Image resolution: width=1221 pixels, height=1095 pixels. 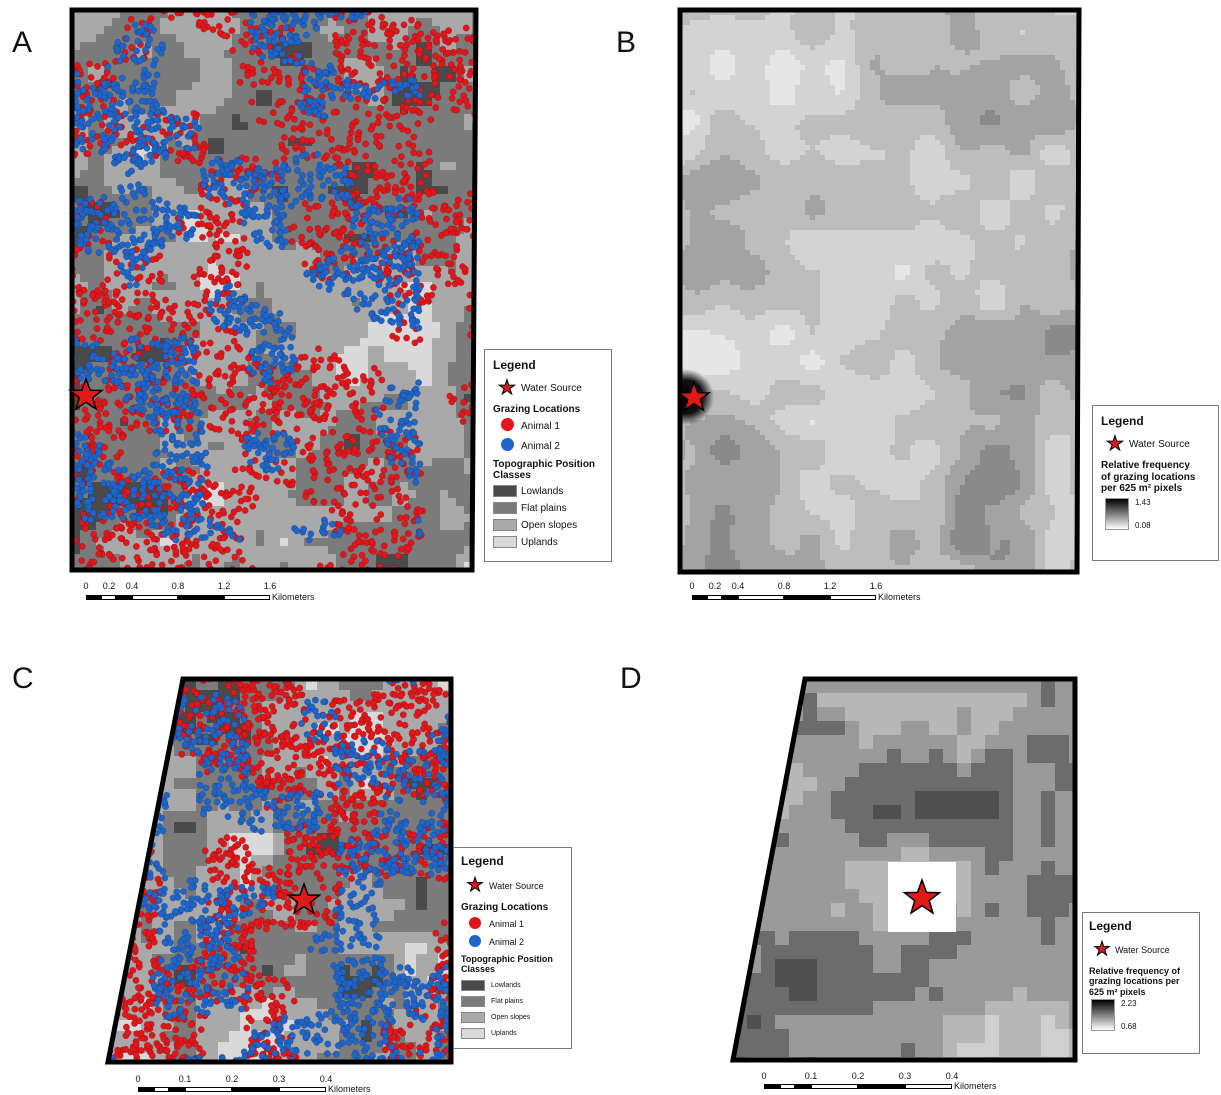 What do you see at coordinates (812, 597) in the screenshot?
I see `scalebar-b-bar` at bounding box center [812, 597].